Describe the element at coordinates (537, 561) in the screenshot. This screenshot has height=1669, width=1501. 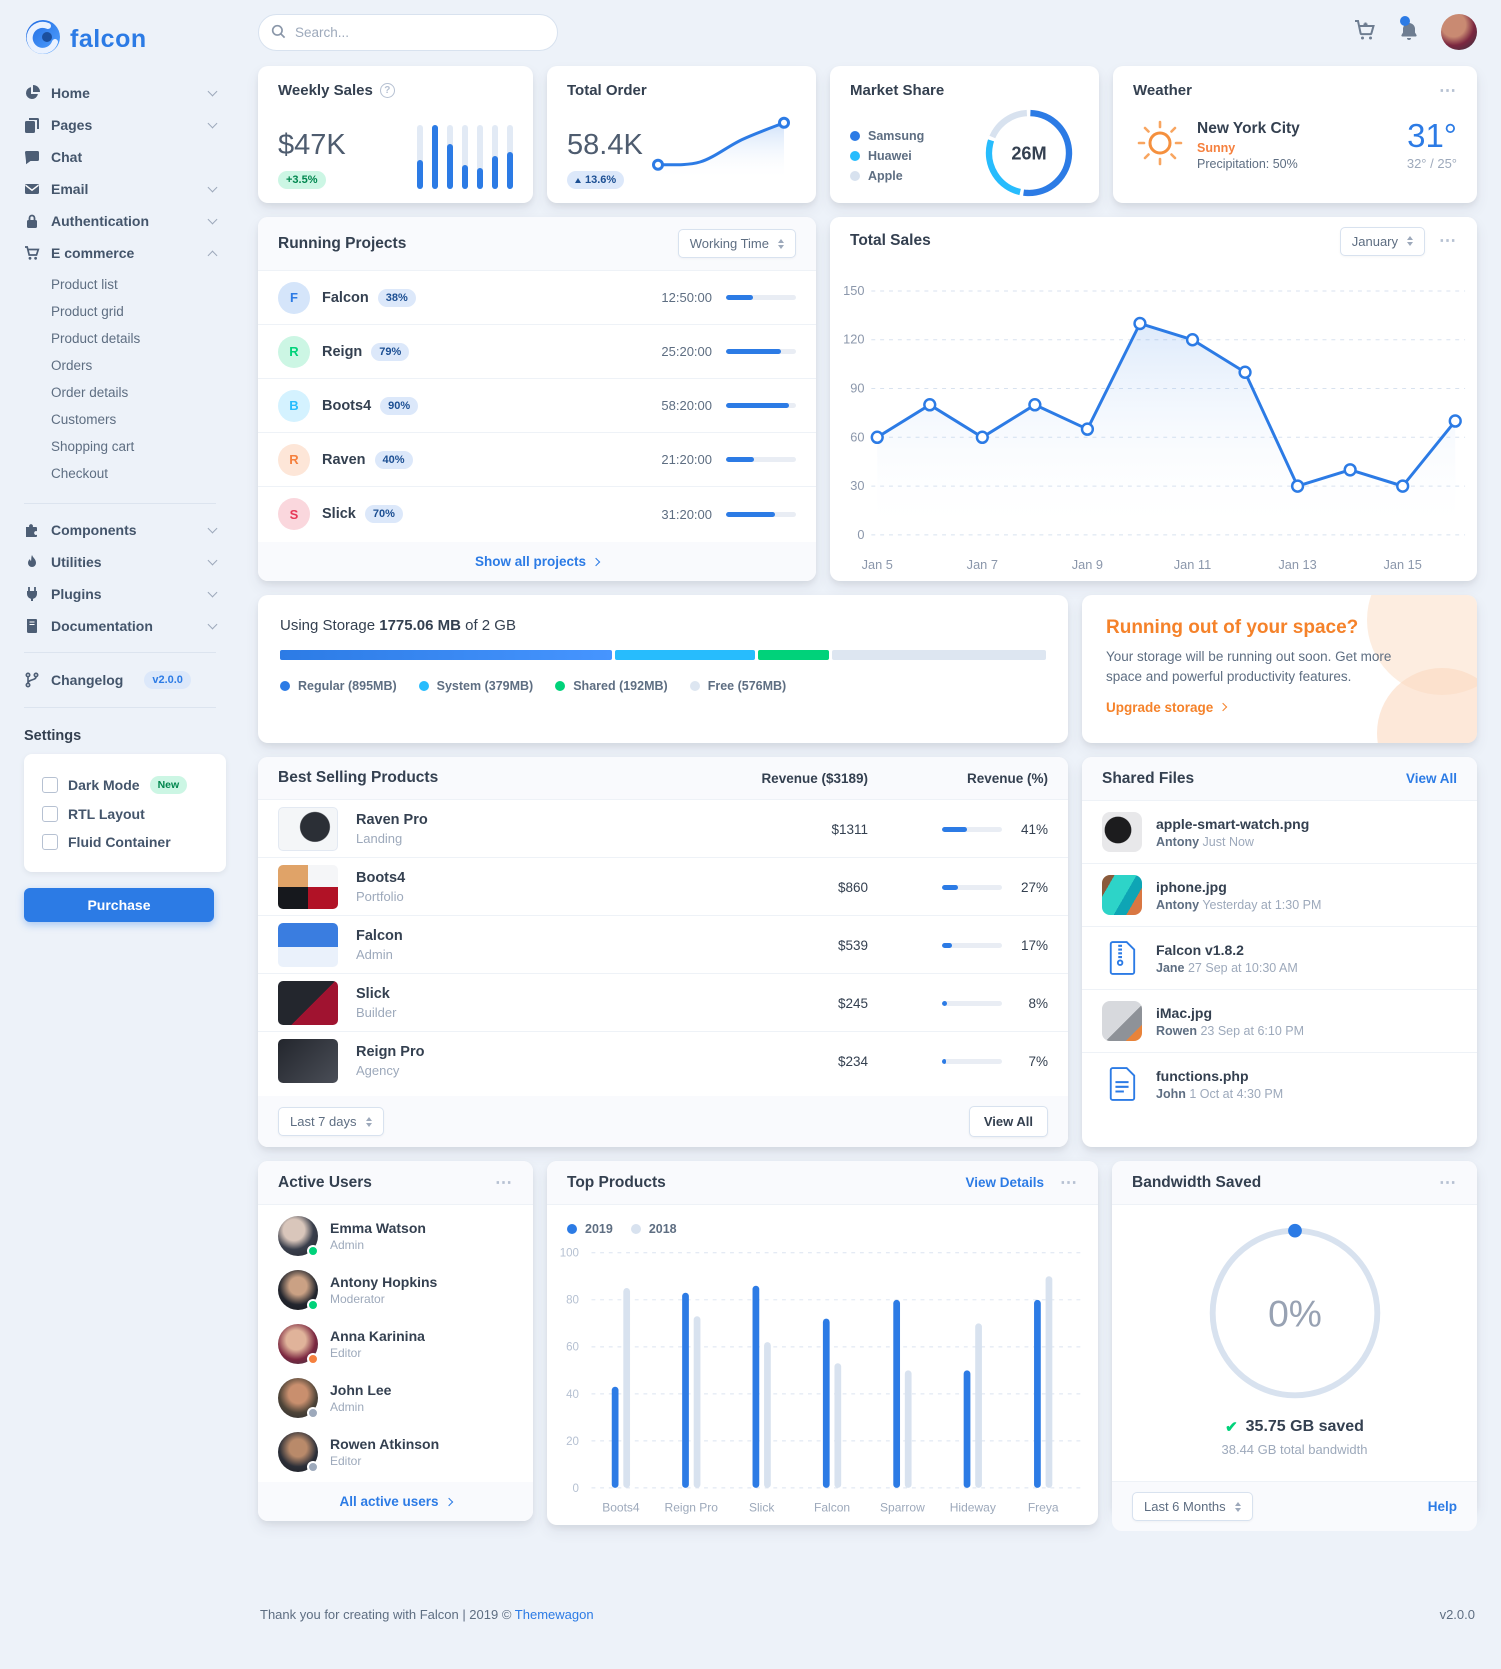
I see `show-all-projects-link: Show all projects` at that location.